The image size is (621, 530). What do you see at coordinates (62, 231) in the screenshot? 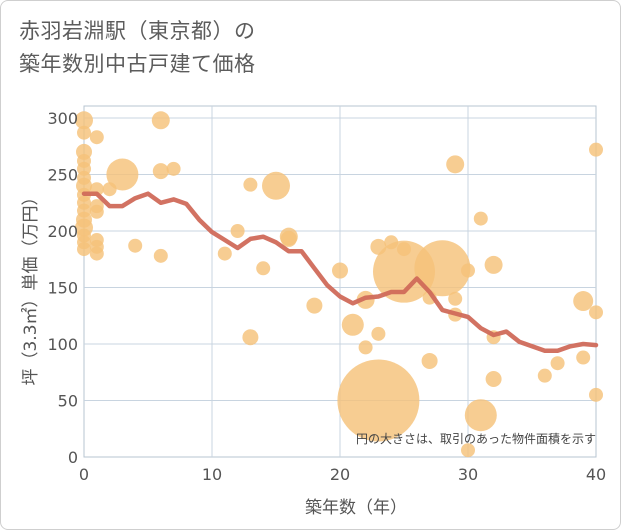
I see `y-tick-label: 200` at bounding box center [62, 231].